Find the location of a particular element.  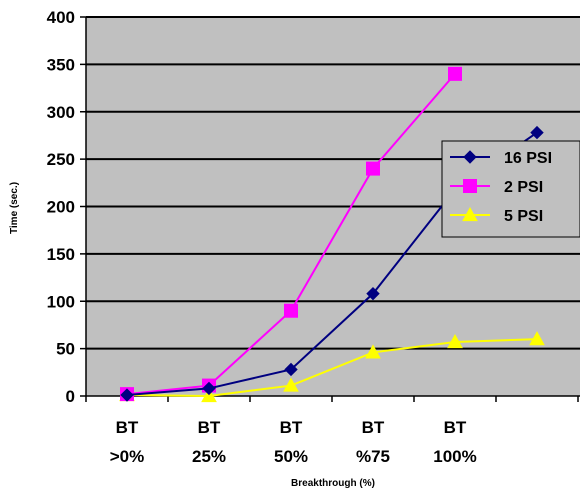

legend: 16 PSI 2 PSI 5 PSI is located at coordinates (510, 189).